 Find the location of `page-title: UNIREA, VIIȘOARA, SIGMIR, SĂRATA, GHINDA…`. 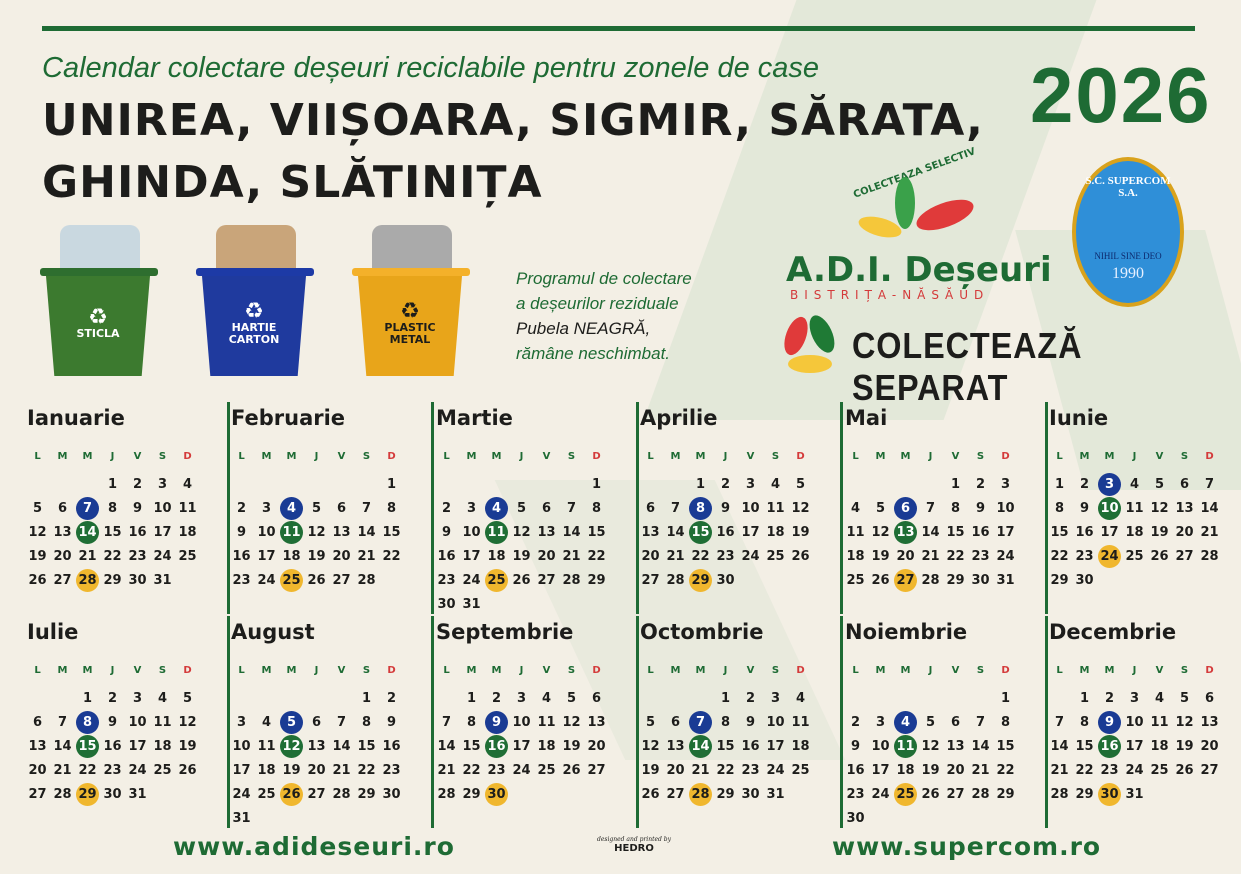

page-title: UNIREA, VIIȘOARA, SIGMIR, SĂRATA, GHINDA… is located at coordinates (513, 151).